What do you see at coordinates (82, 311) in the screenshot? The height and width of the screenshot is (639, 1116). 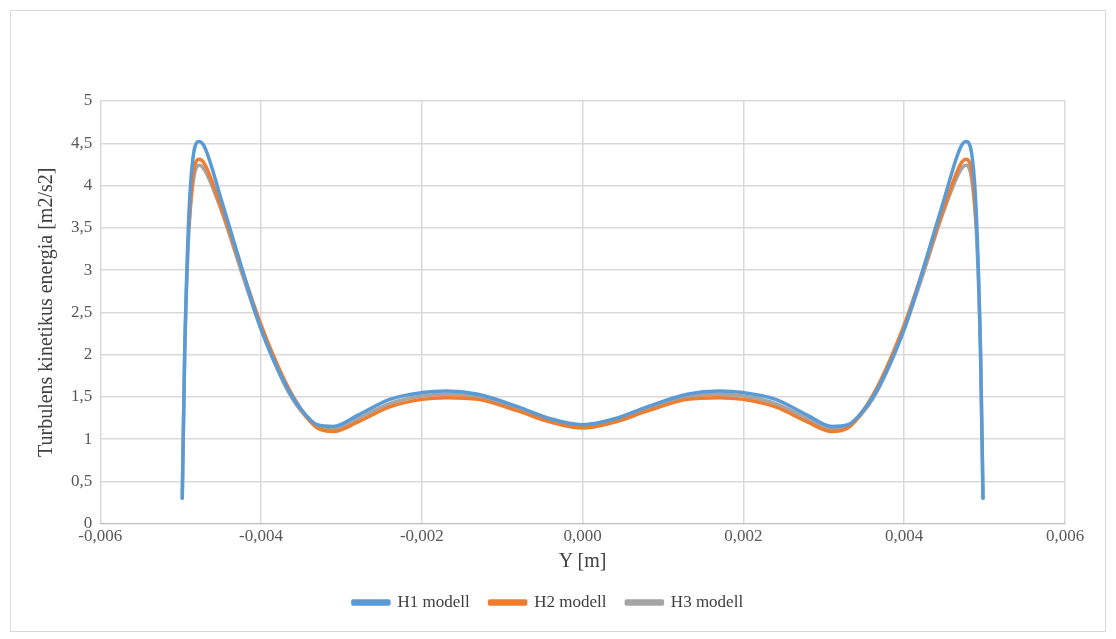 I see `y-tick-label: 2,5` at bounding box center [82, 311].